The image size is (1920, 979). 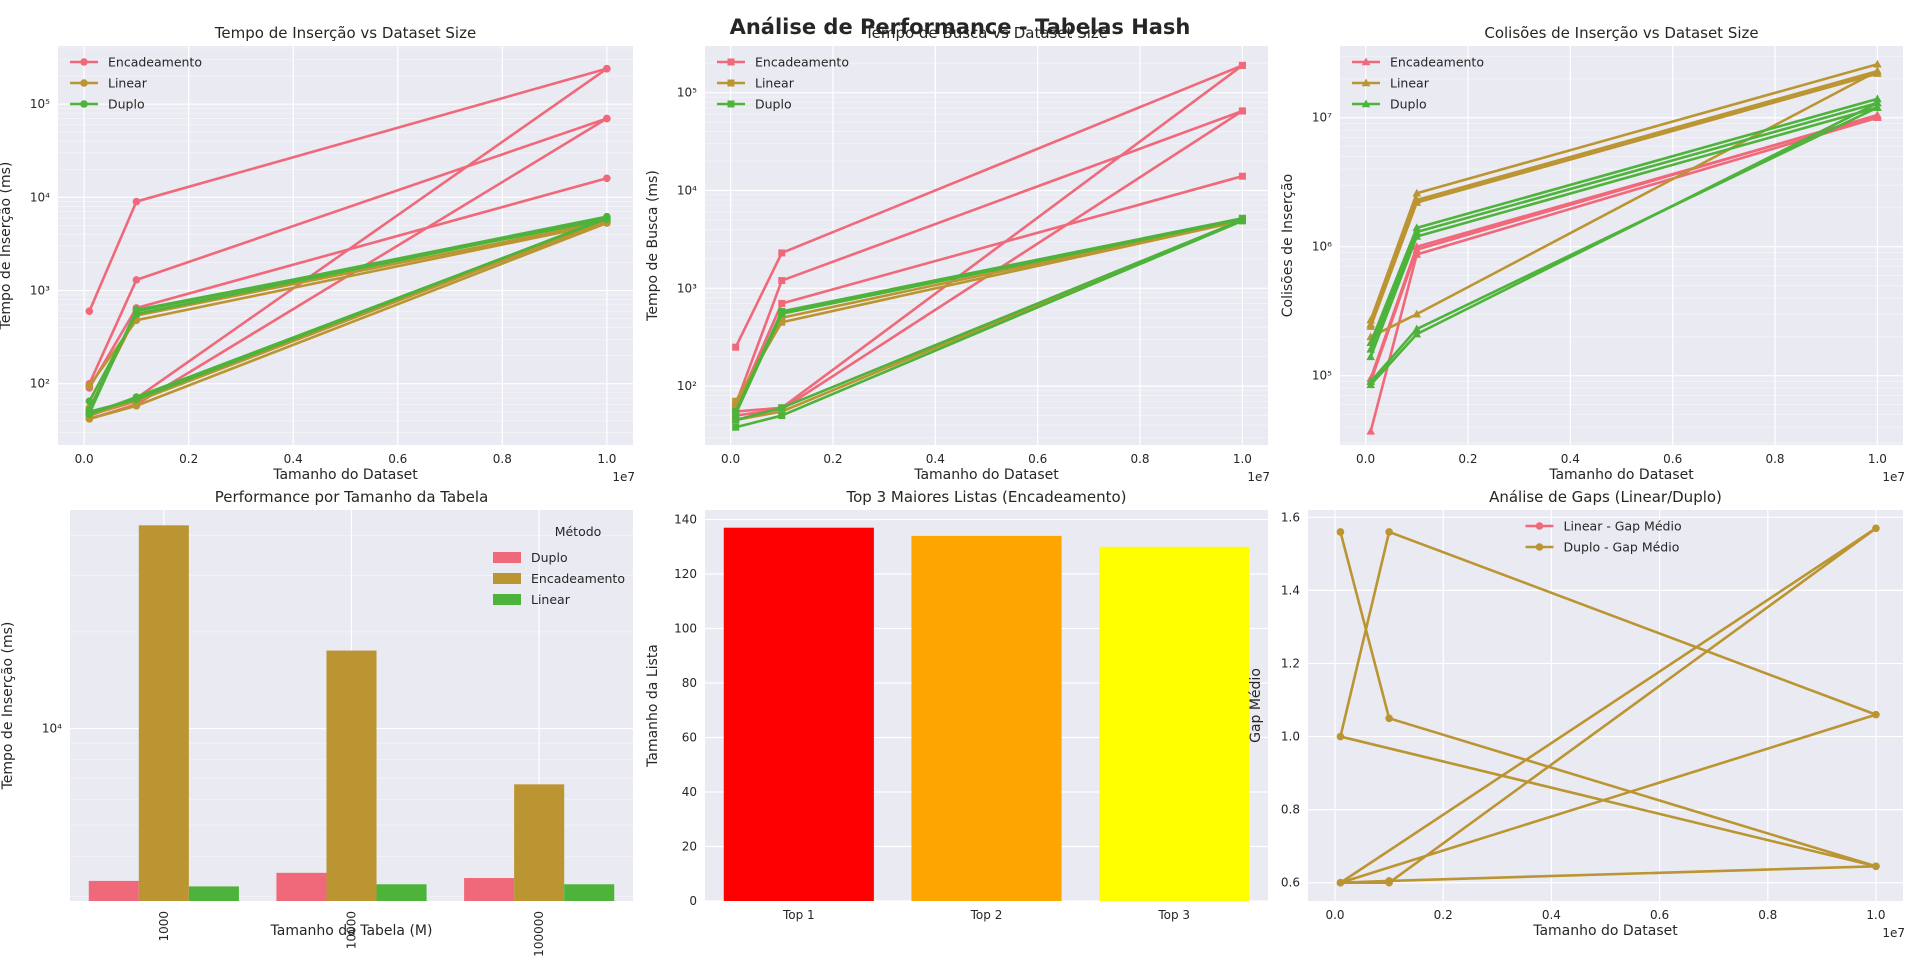 I want to click on y-tick-label: 40, so click(x=689, y=792).